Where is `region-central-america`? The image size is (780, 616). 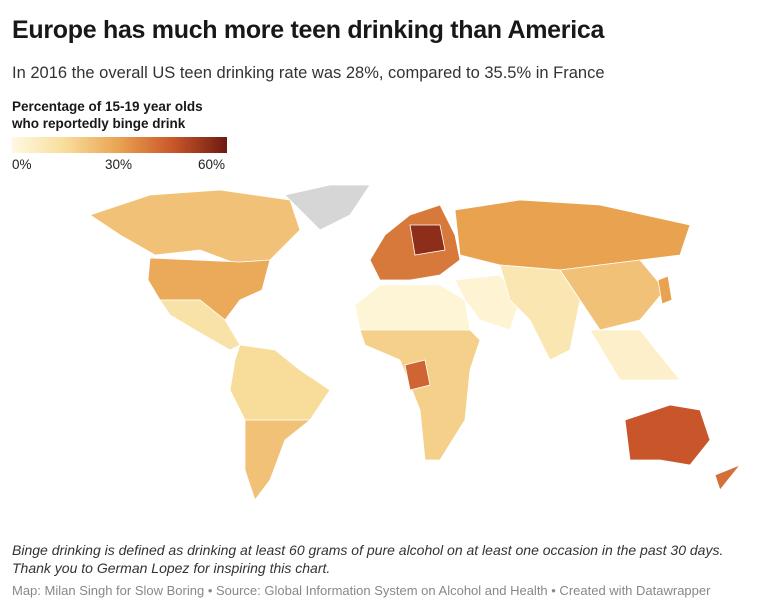
region-central-america is located at coordinates (200, 325).